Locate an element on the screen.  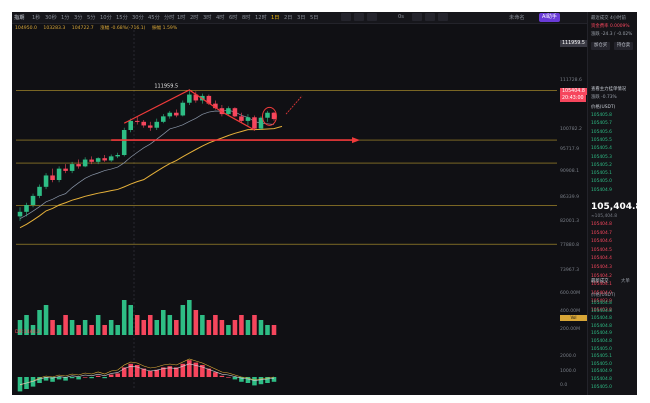
panel-header-row: 最近成交 4小时前 is located at coordinates (608, 18).